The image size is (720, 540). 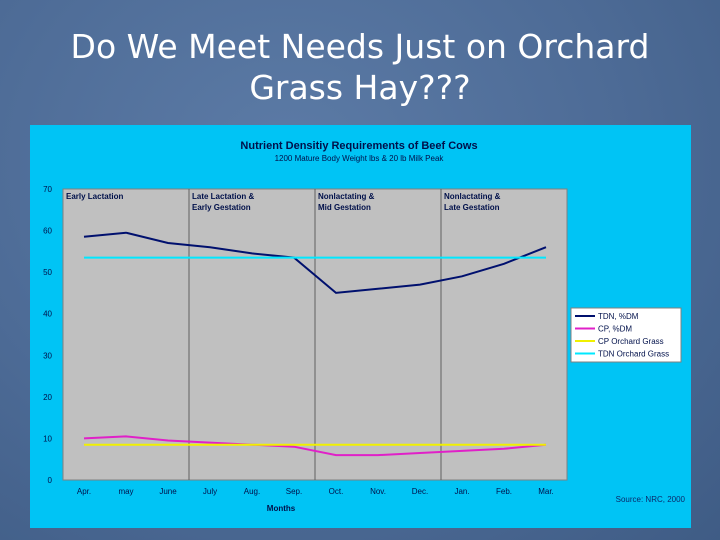 I want to click on x-tick-label: Sep., so click(x=294, y=491).